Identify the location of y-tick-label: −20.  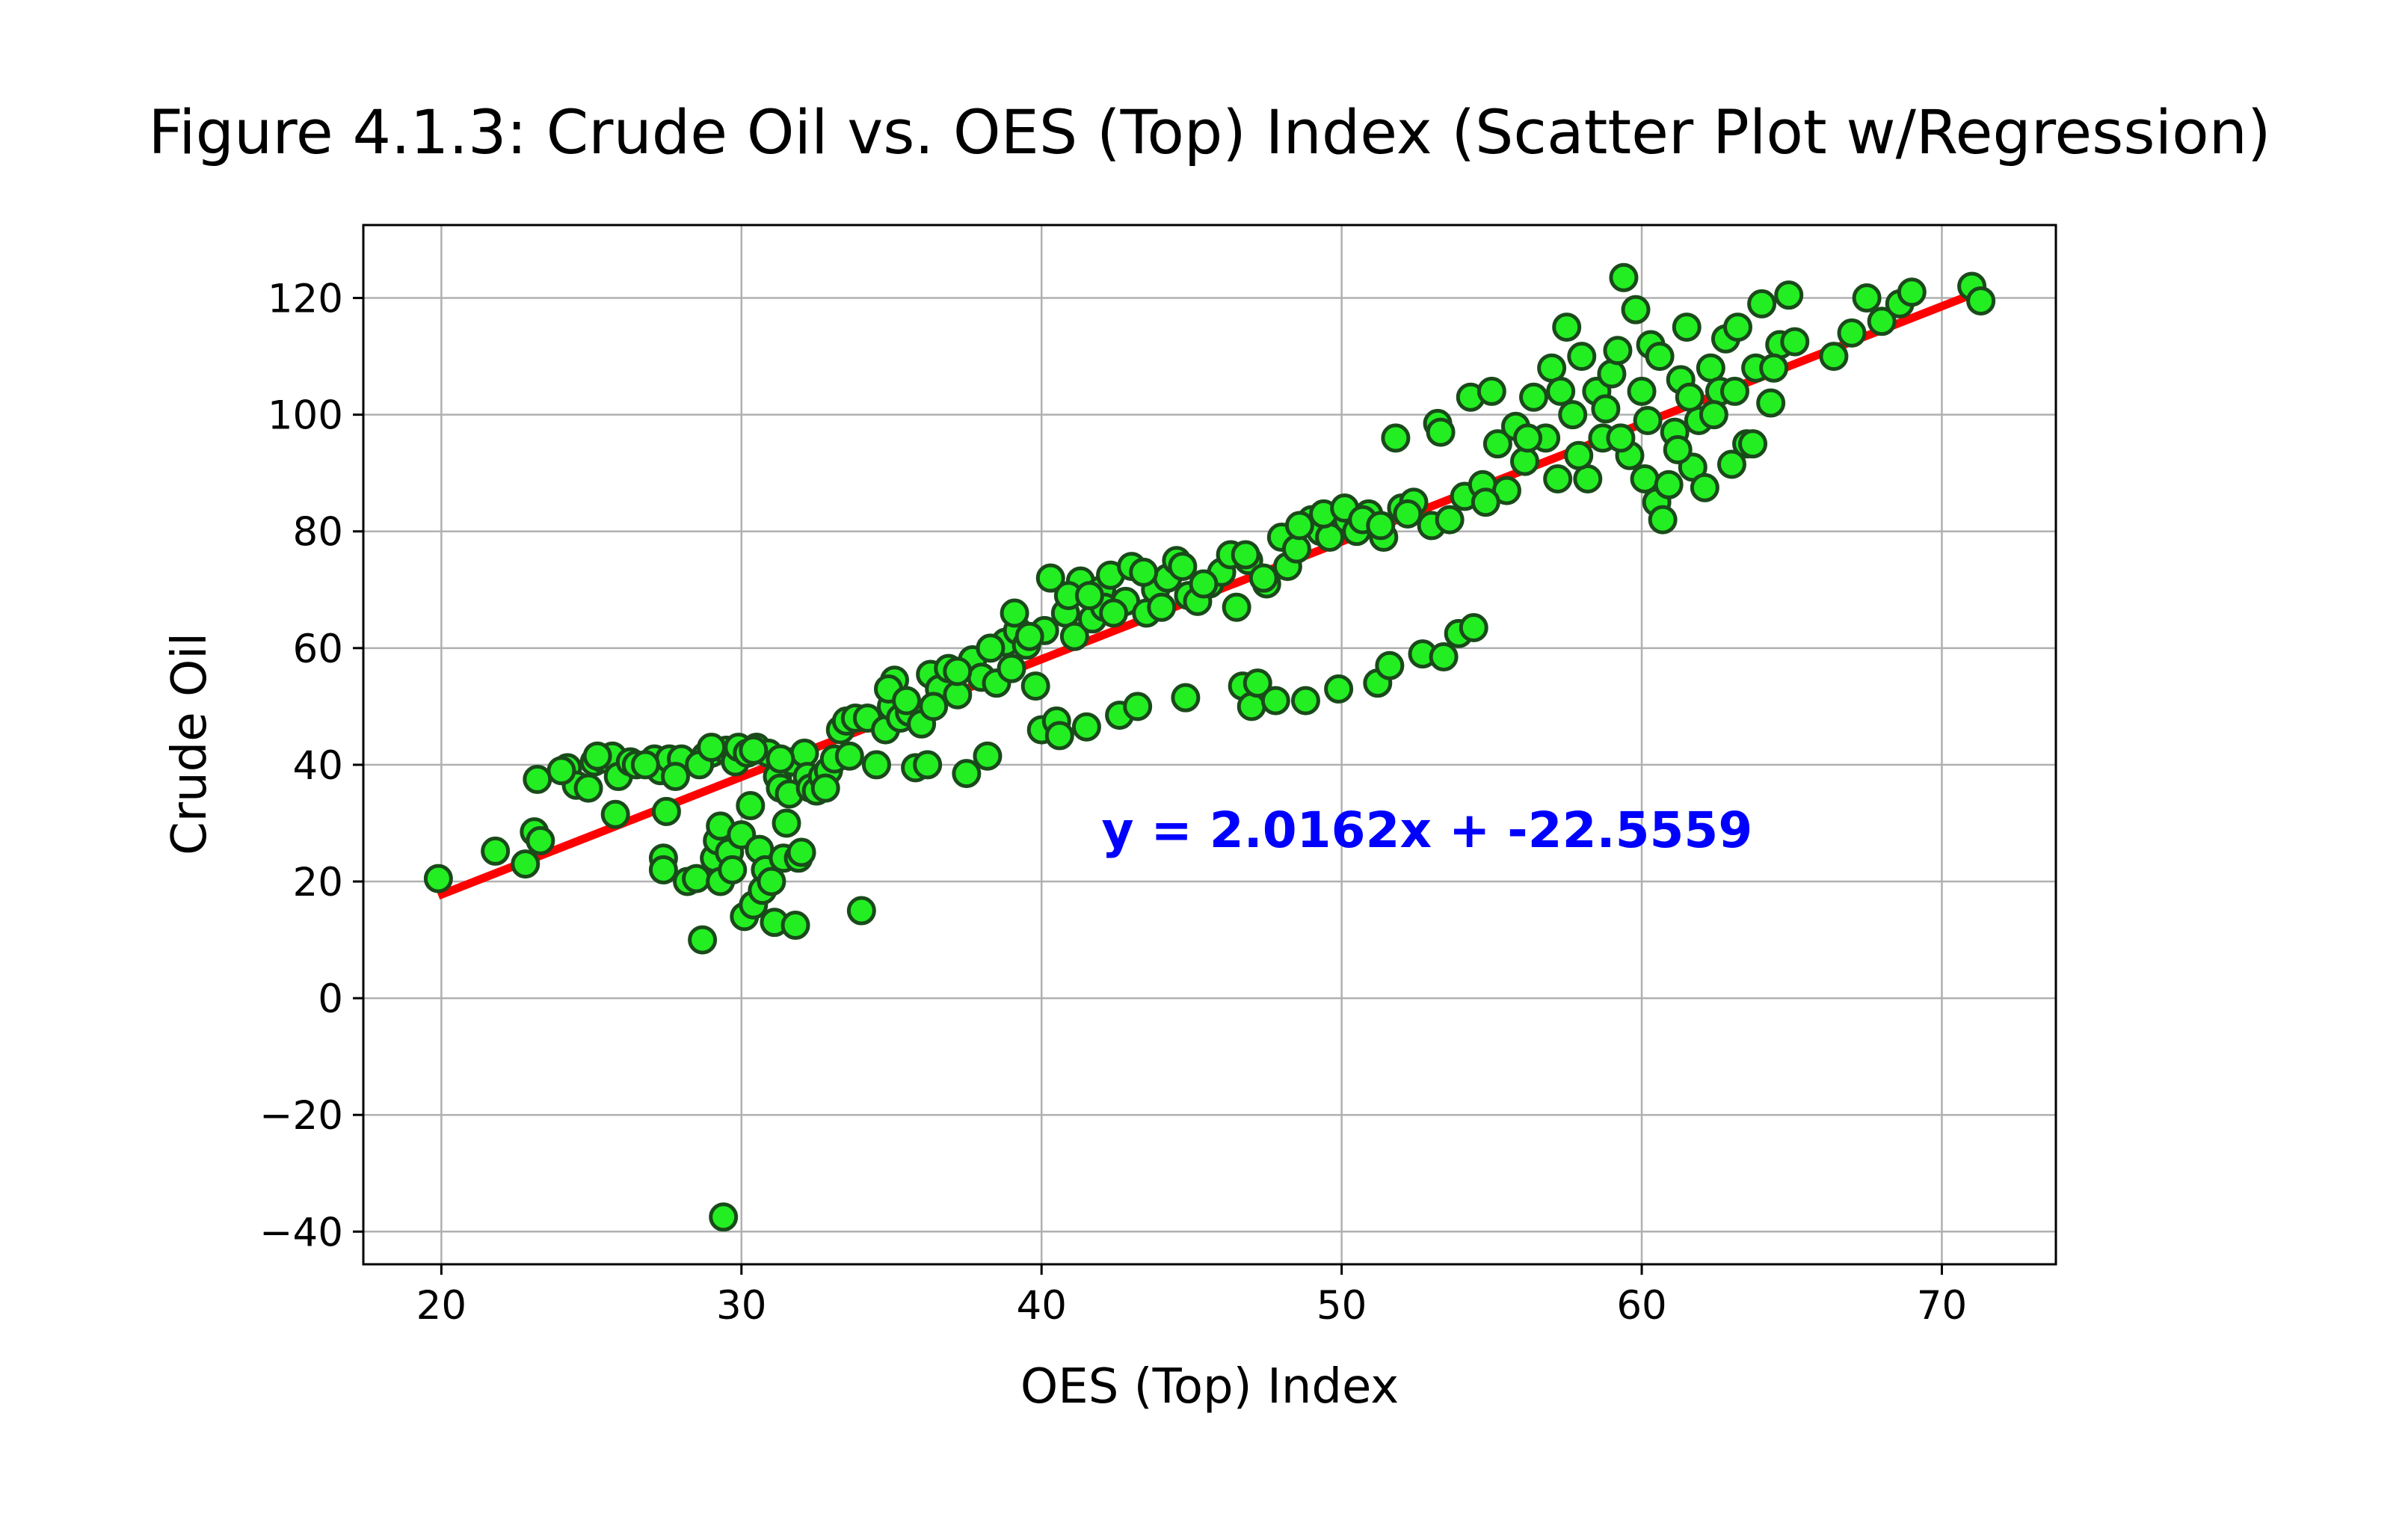
(301, 1116).